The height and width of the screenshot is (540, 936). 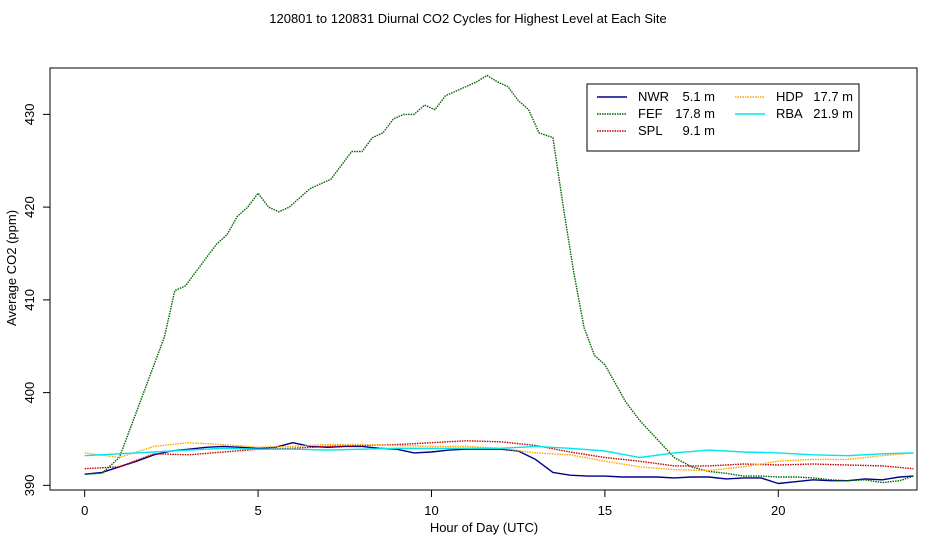 I want to click on legend-label-spl: SPL, so click(x=650, y=130).